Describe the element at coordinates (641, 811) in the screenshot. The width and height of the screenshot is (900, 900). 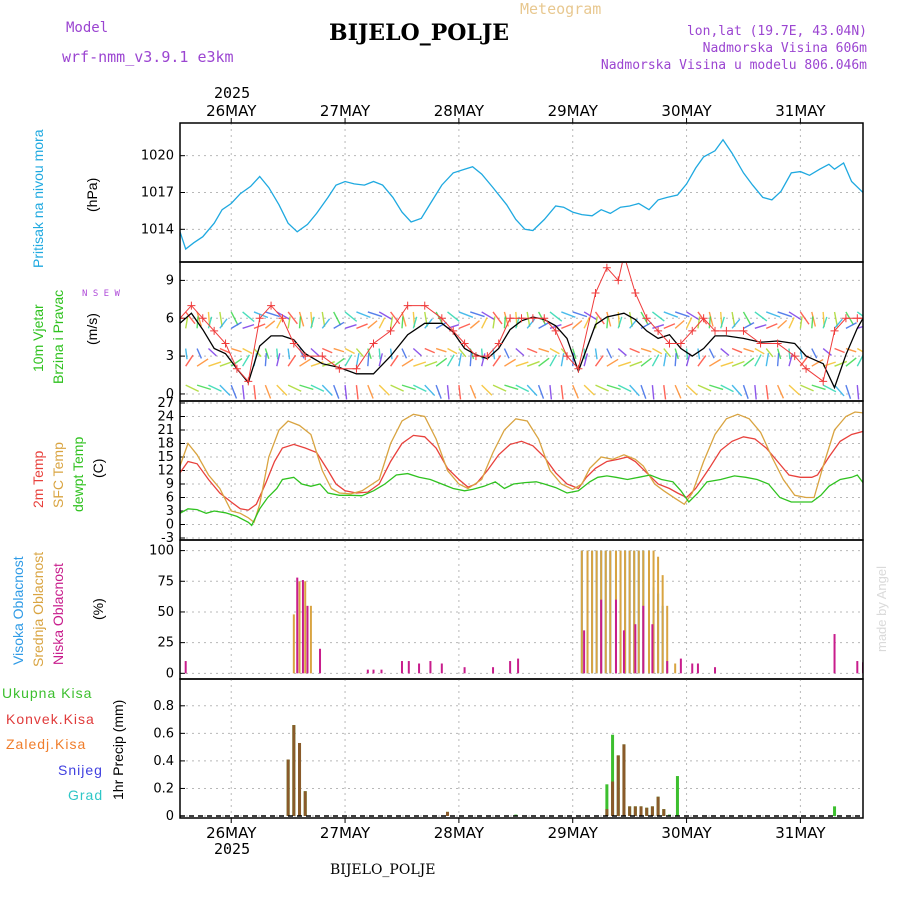
I see `bar-konvek-kisa` at that location.